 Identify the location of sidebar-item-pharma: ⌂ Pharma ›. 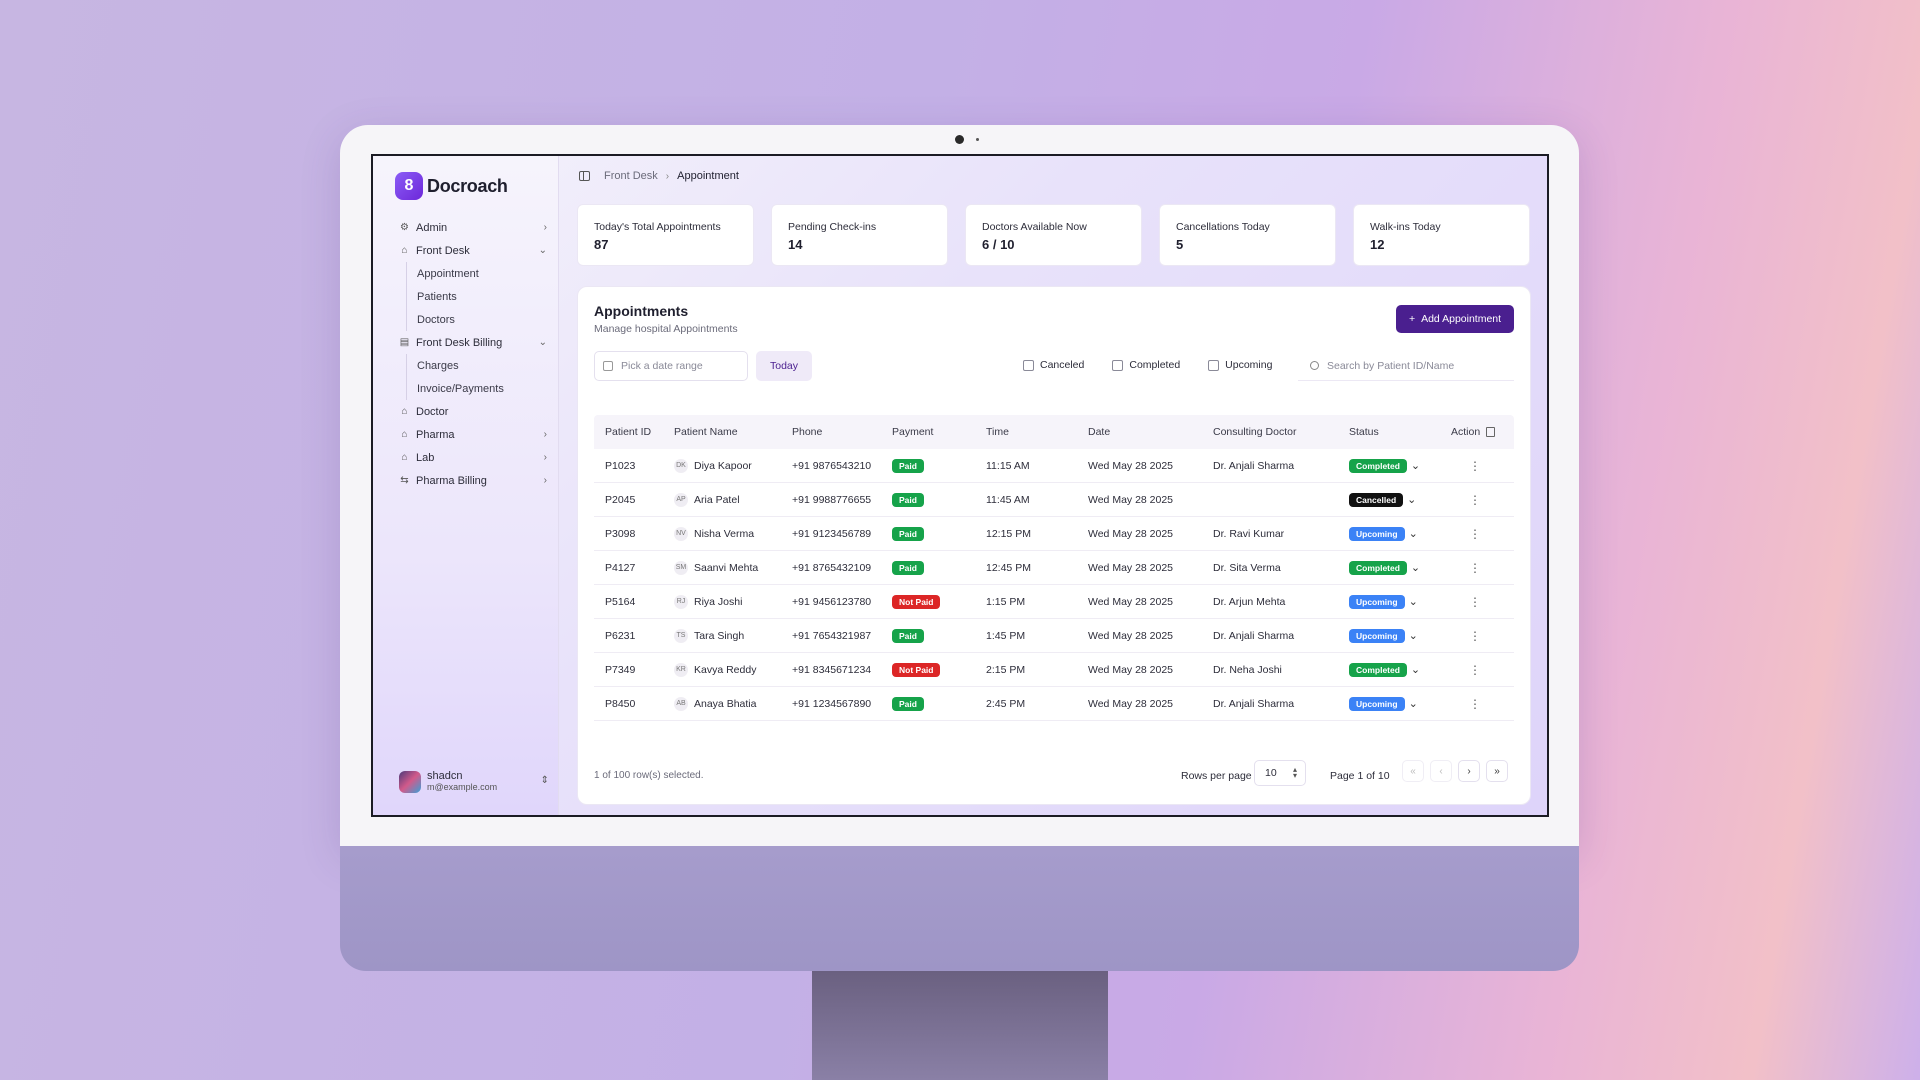
(473, 434).